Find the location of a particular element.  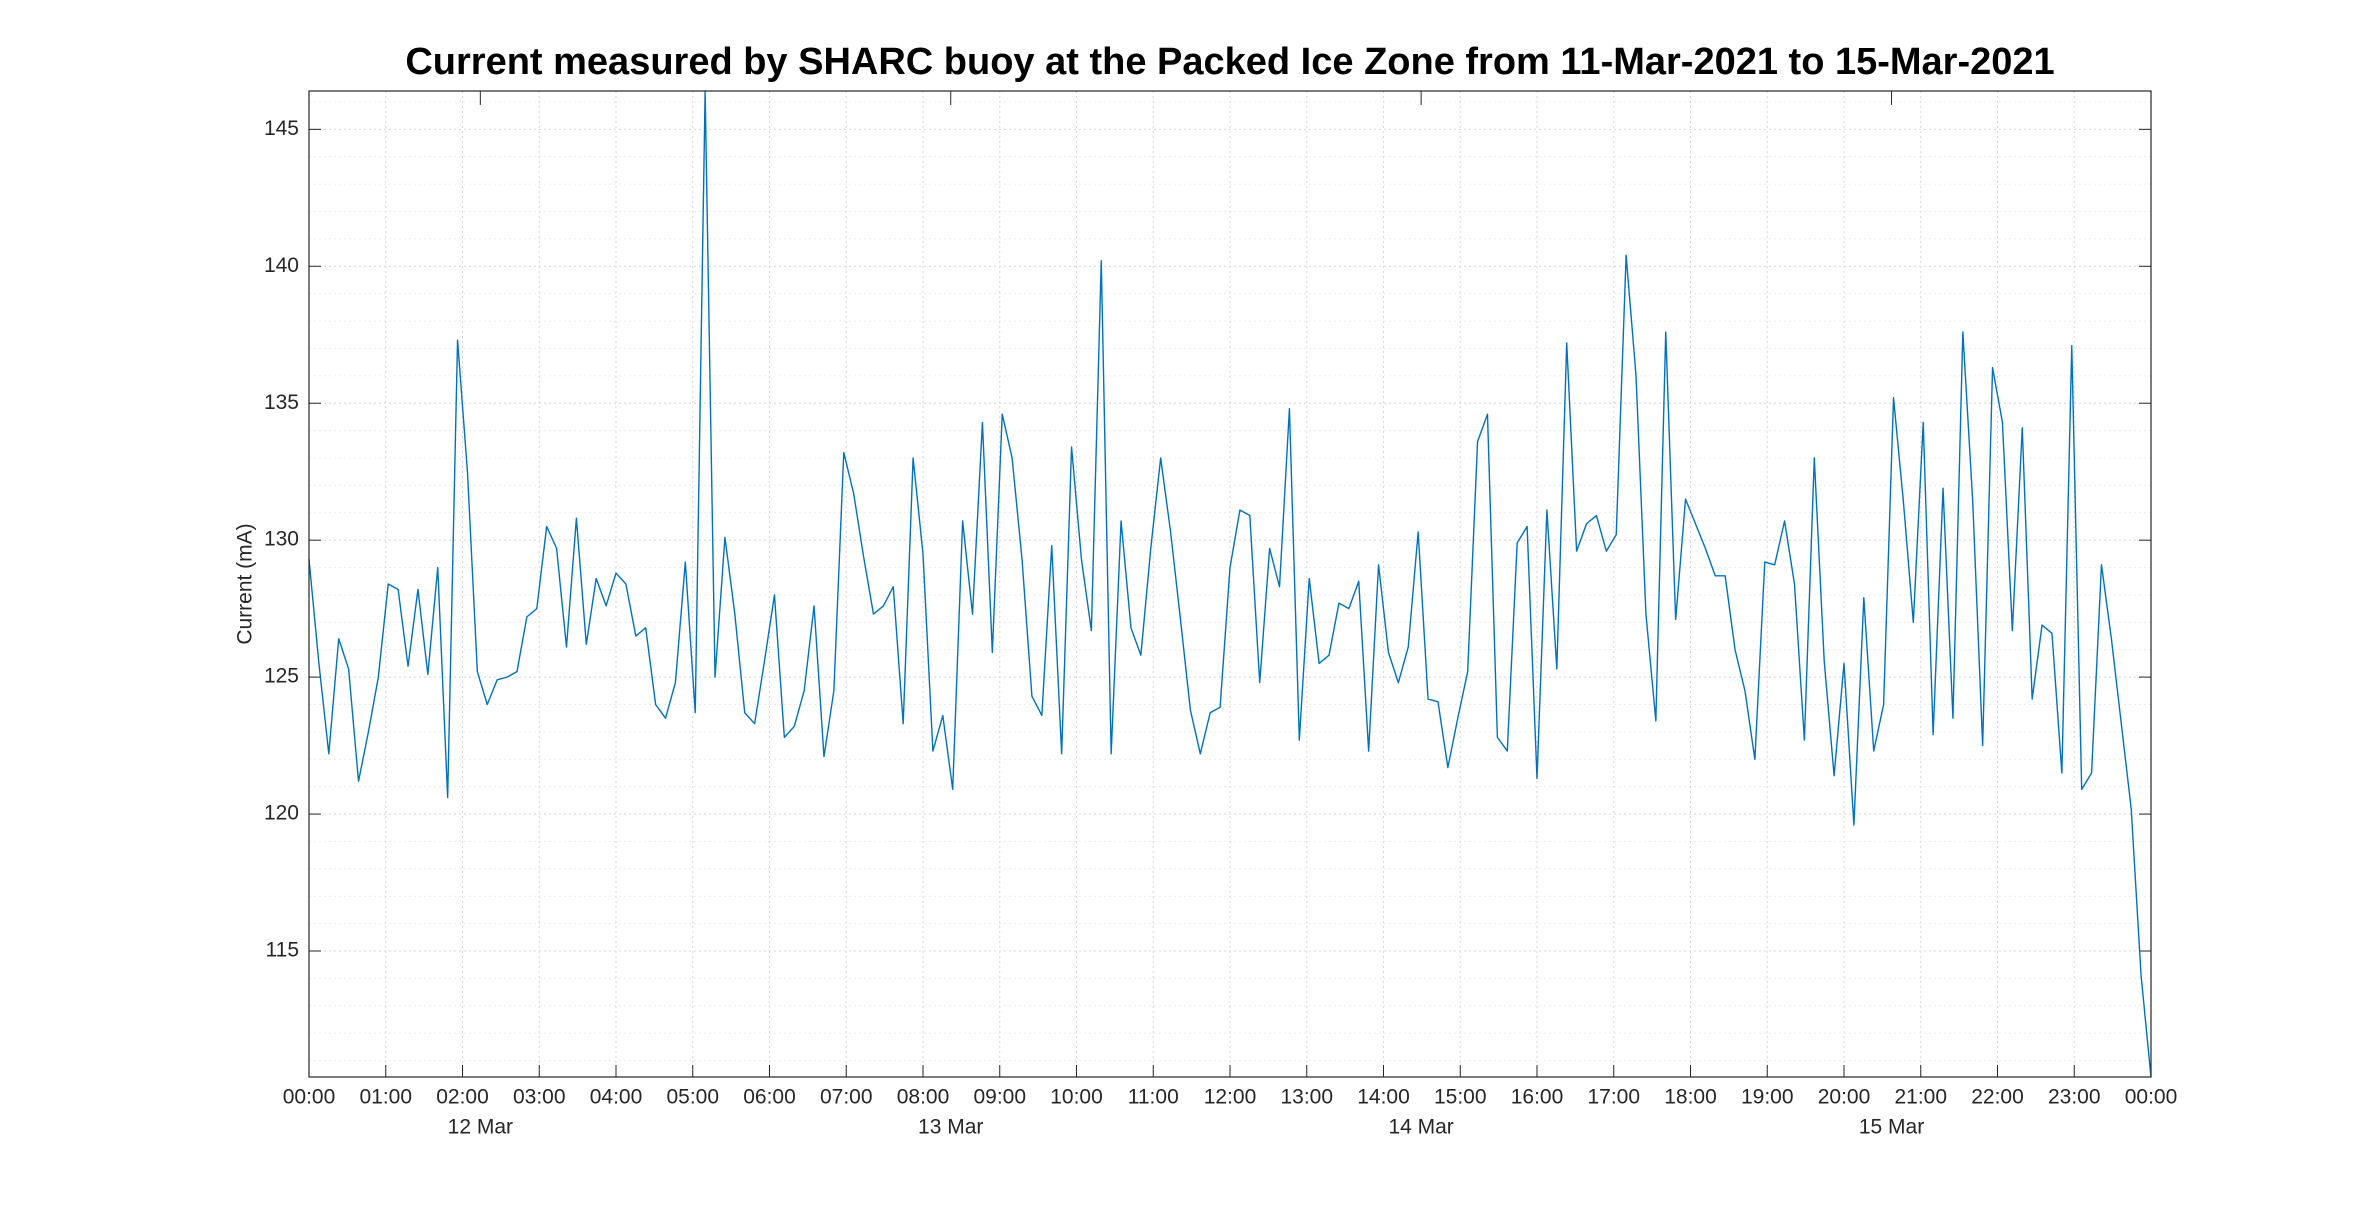

x-tick-label: 08:00 is located at coordinates (923, 1097).